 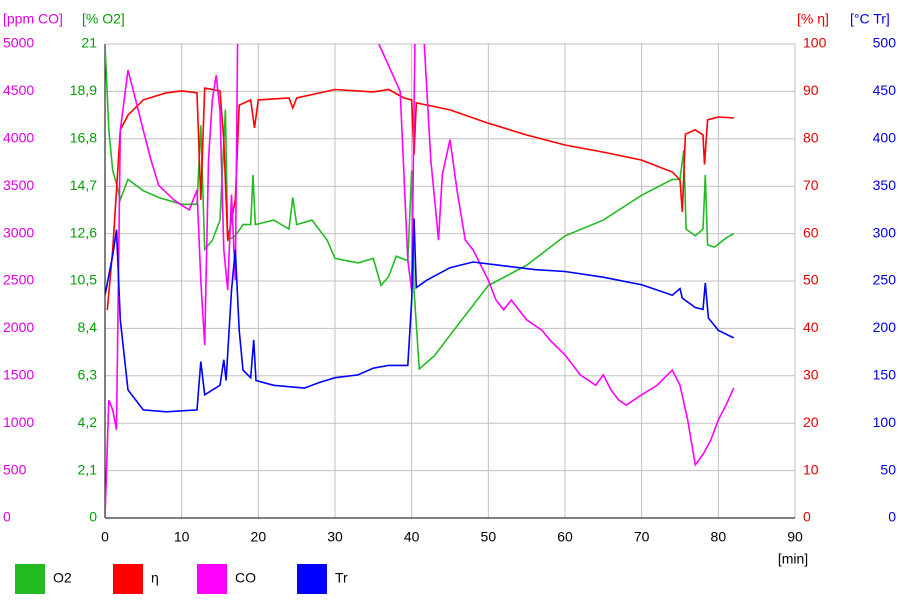 I want to click on y-tick-label: 450, so click(x=885, y=90).